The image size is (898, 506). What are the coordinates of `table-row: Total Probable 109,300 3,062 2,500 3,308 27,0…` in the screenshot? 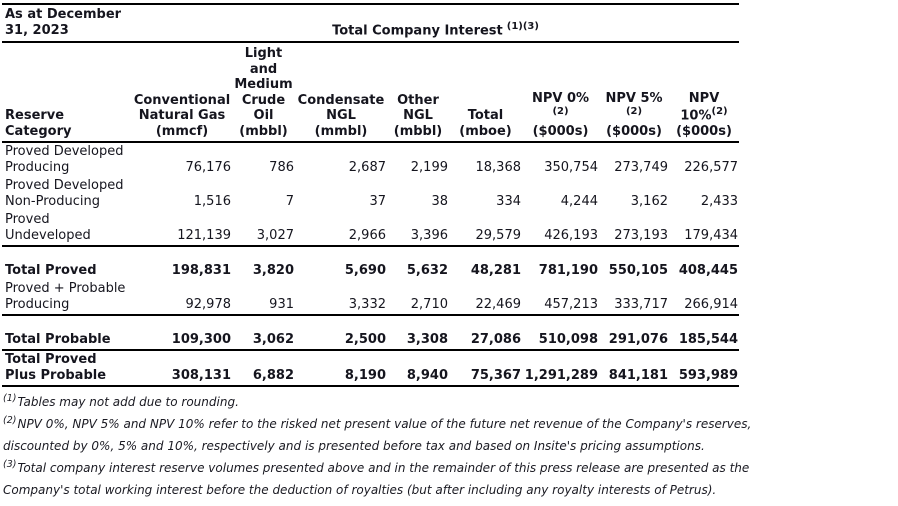 It's located at (371, 340).